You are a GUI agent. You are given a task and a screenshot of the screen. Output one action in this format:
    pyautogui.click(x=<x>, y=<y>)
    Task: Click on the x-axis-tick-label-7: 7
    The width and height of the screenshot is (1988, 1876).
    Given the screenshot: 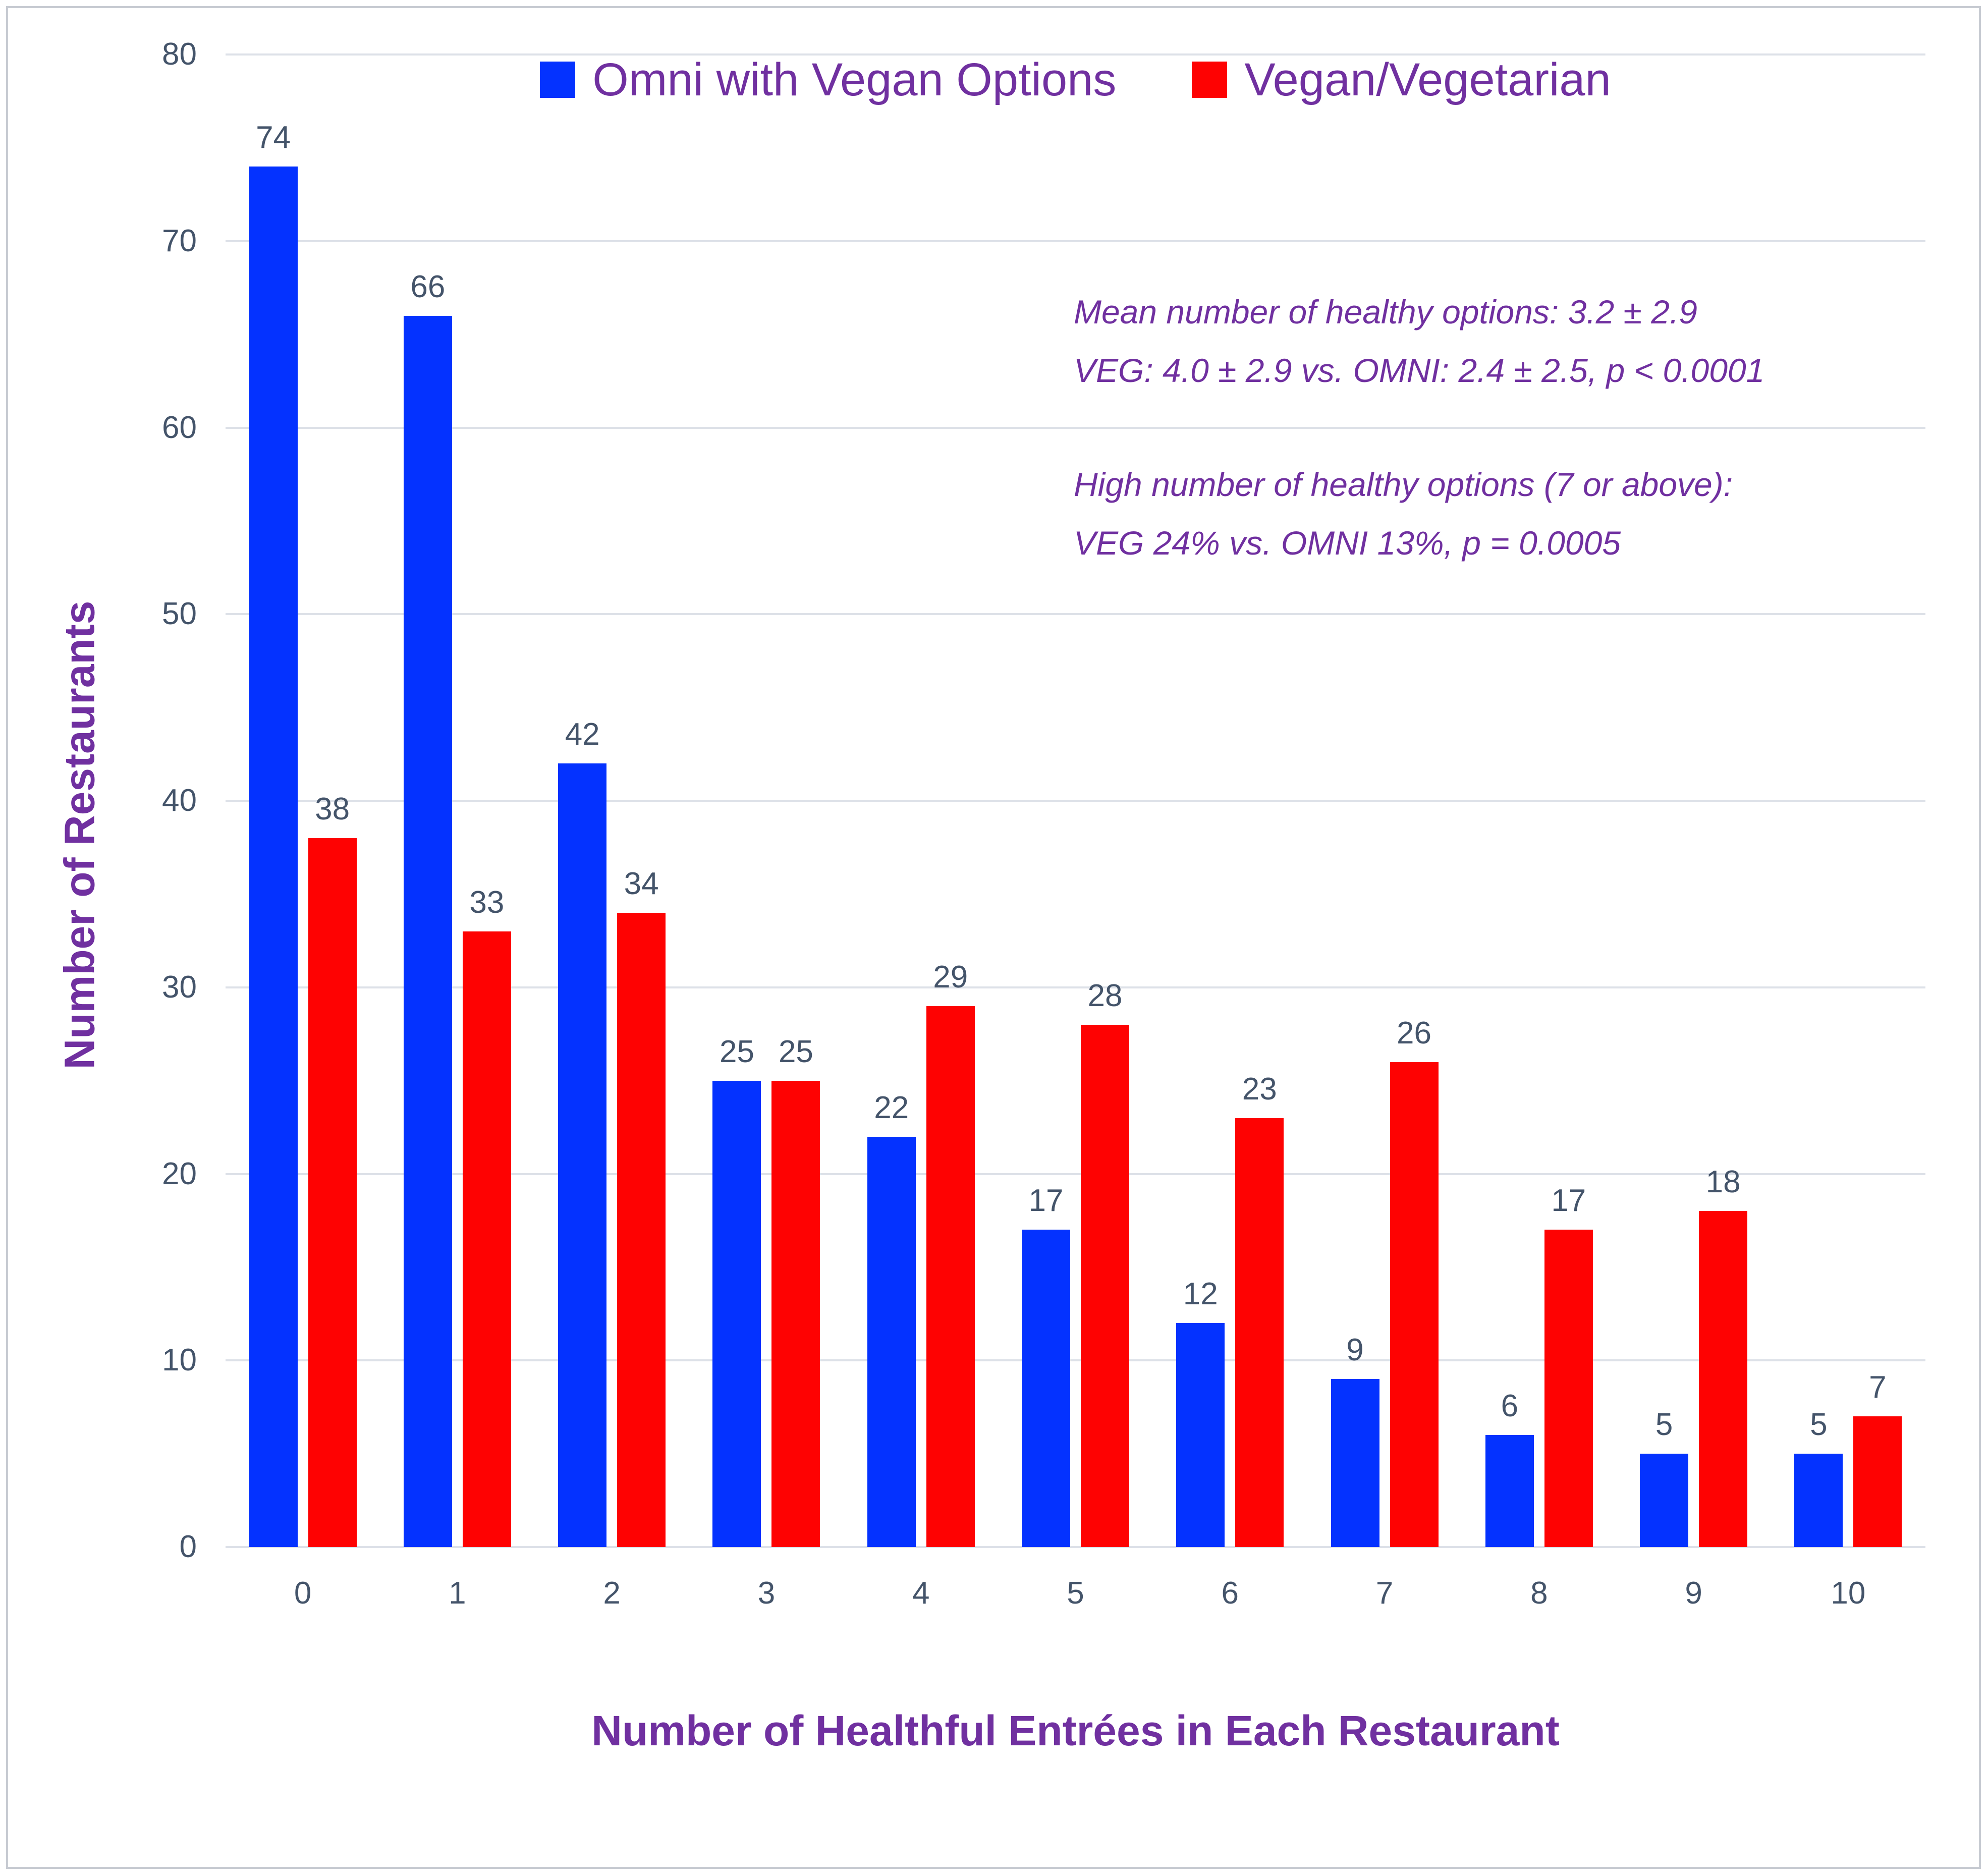 What is the action you would take?
    pyautogui.click(x=1384, y=1593)
    